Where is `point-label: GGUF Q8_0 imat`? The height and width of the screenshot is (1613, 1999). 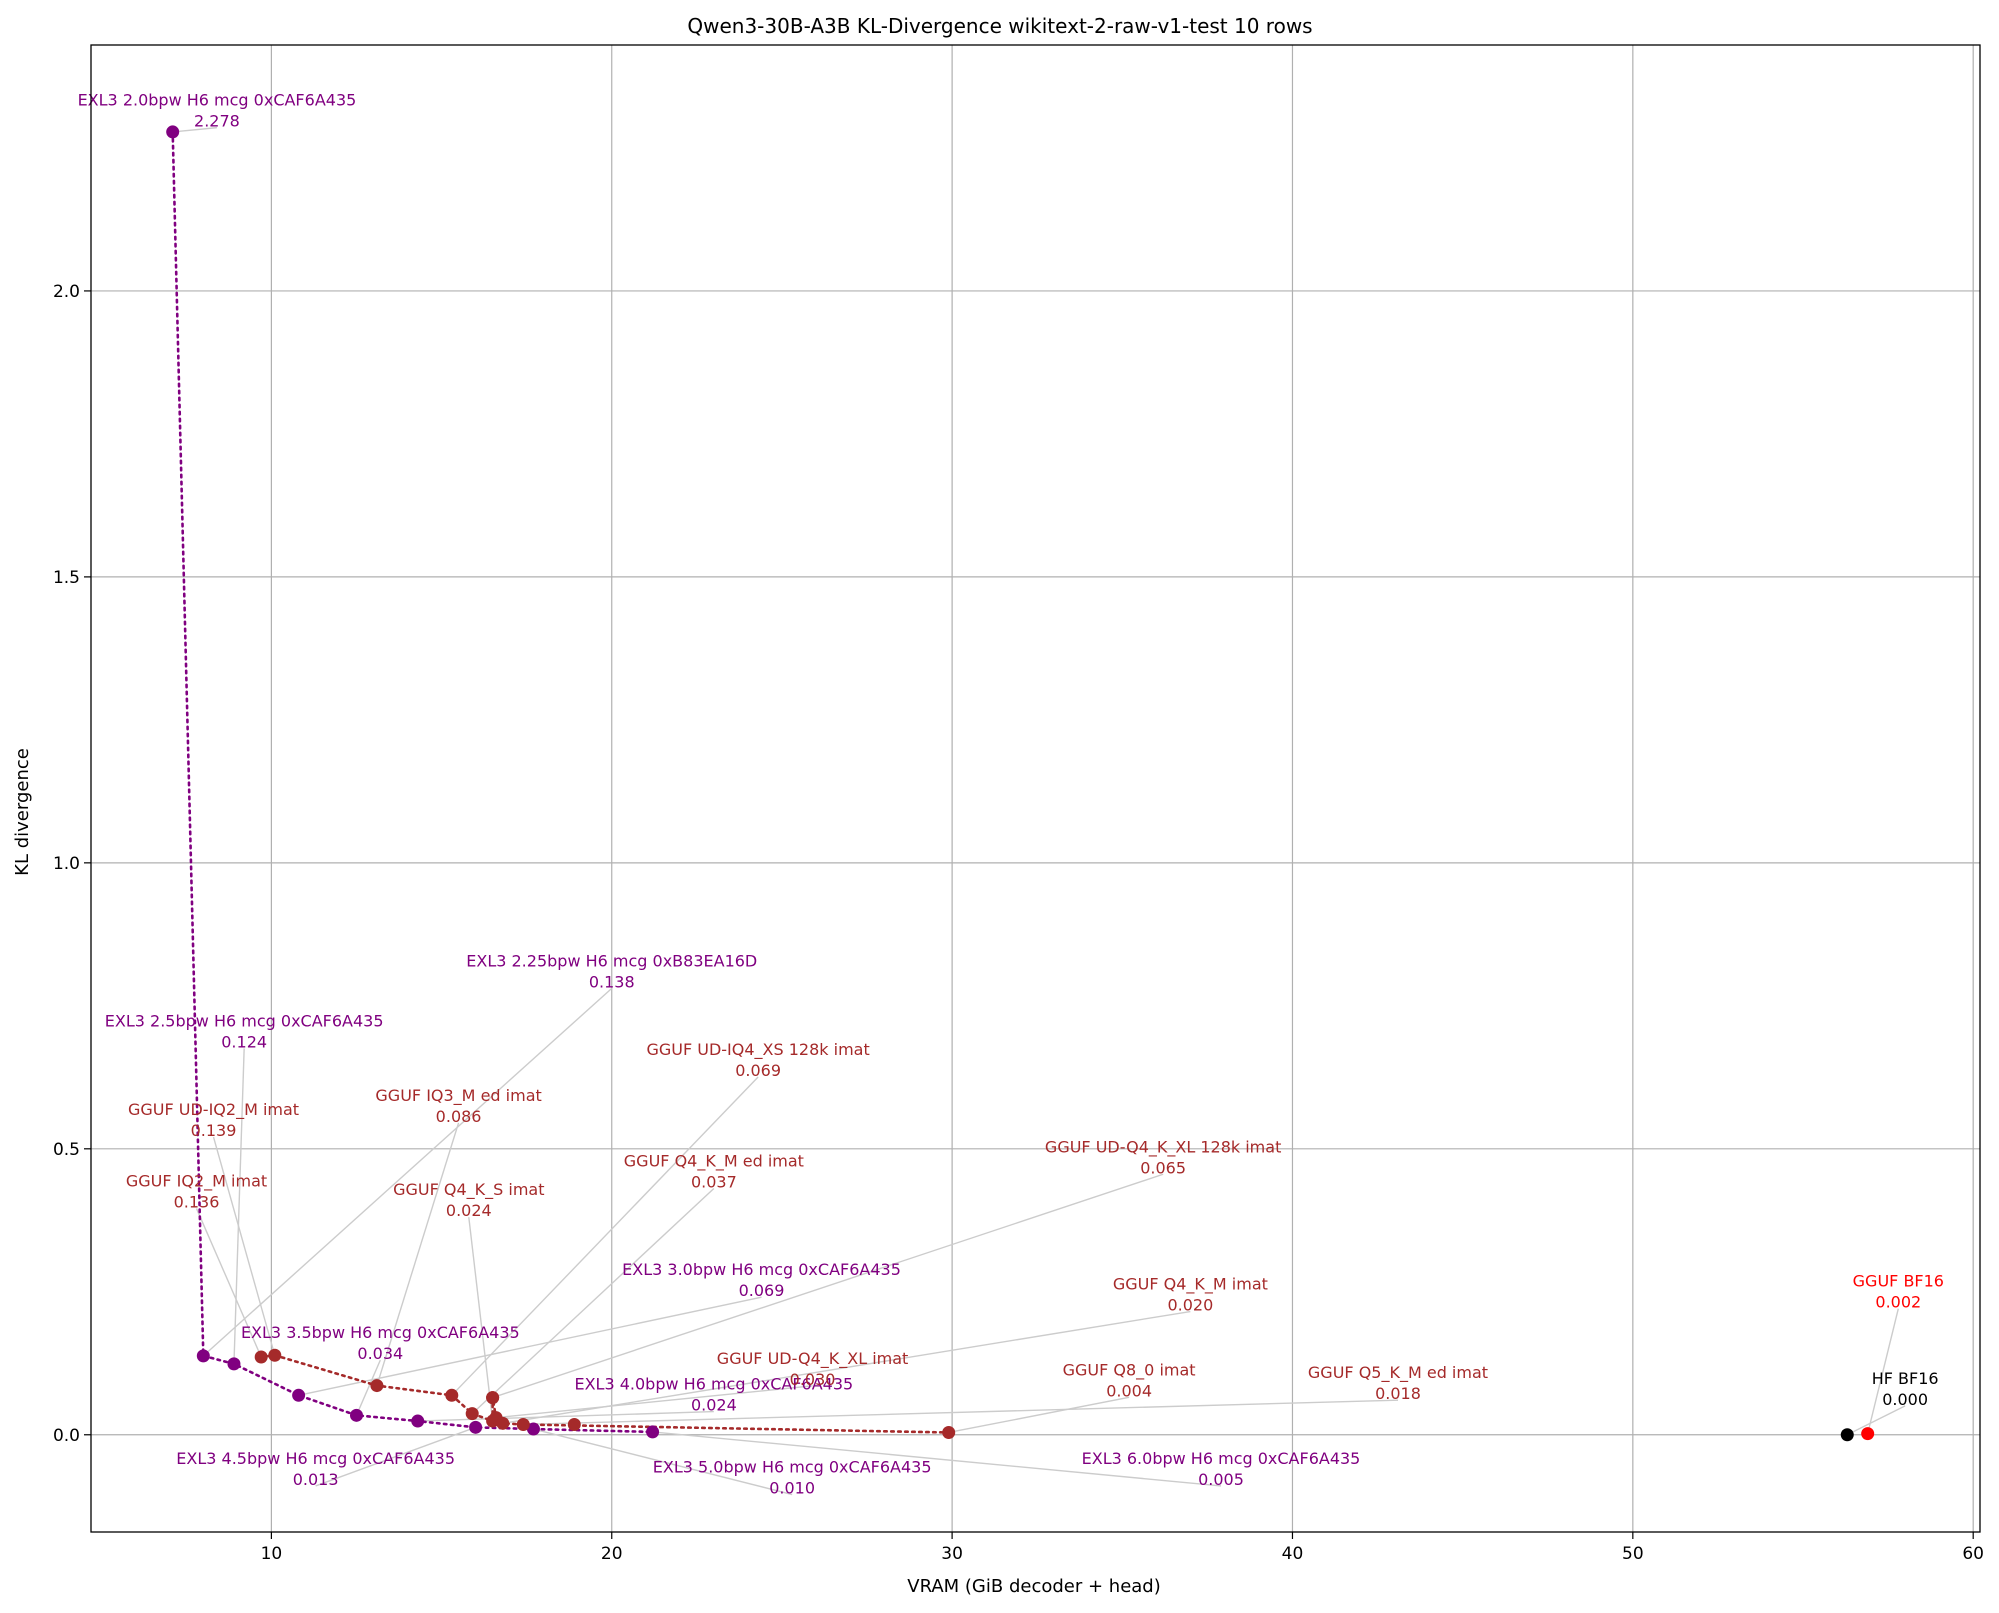 point-label: GGUF Q8_0 imat is located at coordinates (1129, 1370).